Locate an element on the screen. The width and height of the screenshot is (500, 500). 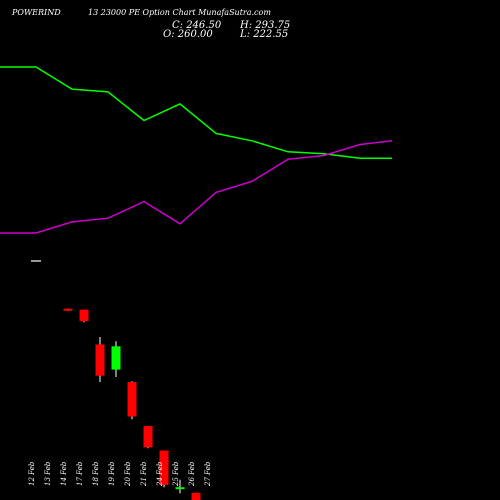
x-tick-label: 12 Feb is located at coordinates (32, 473).